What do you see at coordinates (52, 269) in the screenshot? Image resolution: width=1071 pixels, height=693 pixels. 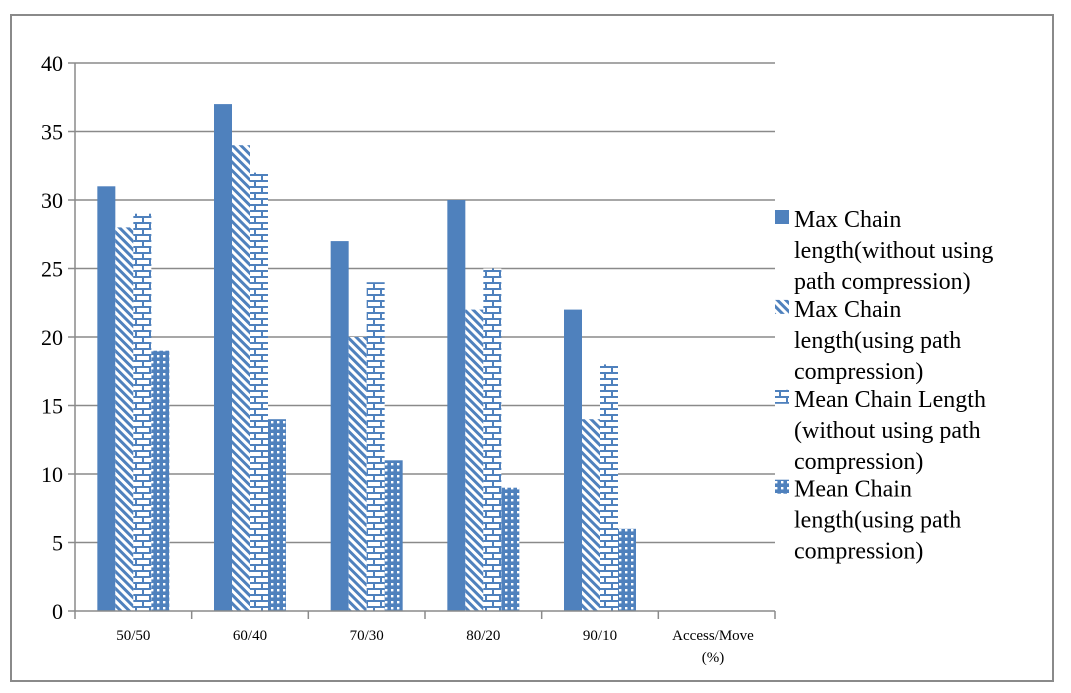 I see `y-tick-label: 25` at bounding box center [52, 269].